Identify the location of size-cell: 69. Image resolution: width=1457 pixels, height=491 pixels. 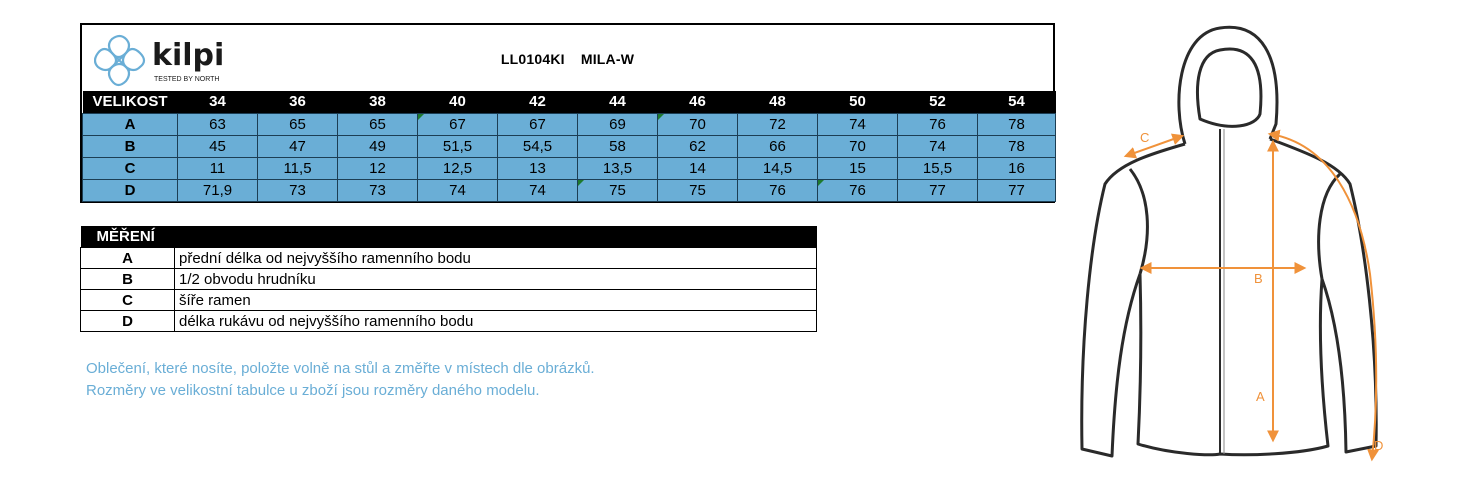
(617, 124).